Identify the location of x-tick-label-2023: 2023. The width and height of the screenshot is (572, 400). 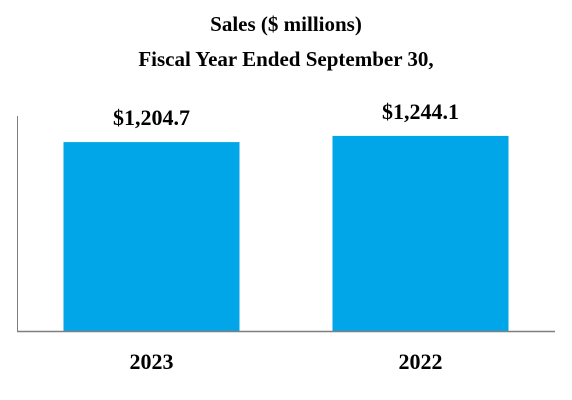
(152, 361).